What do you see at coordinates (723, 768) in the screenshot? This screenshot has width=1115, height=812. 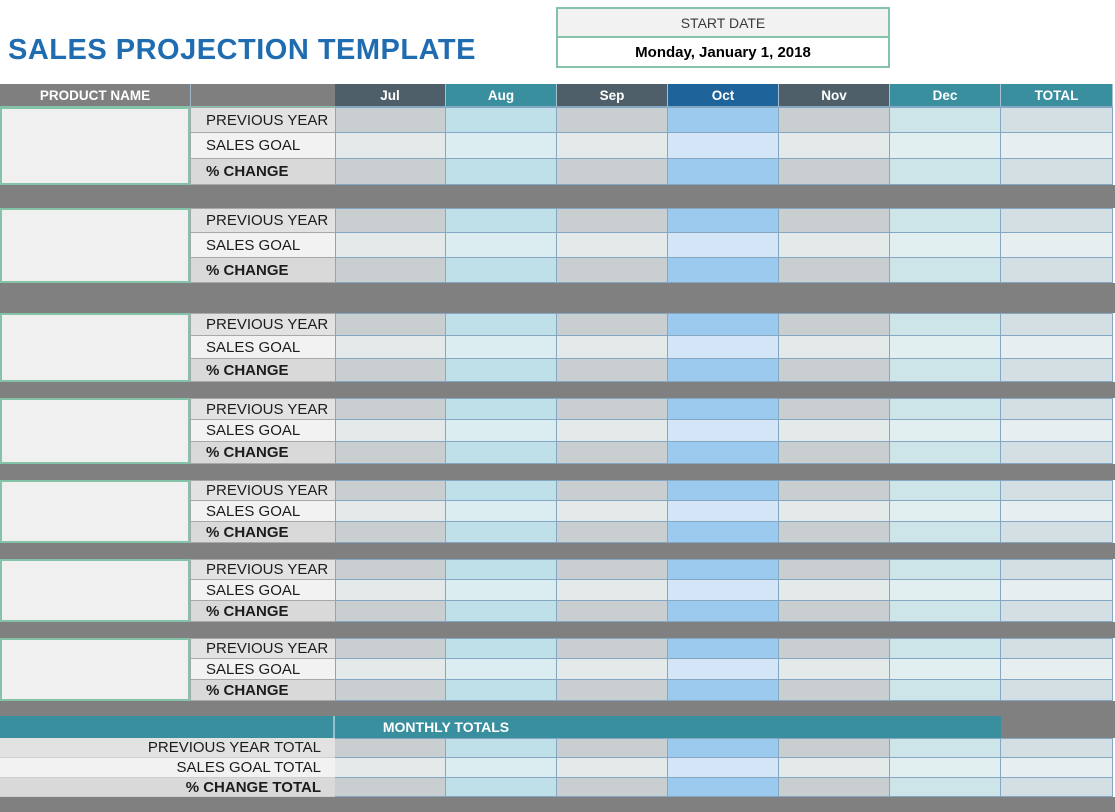 I see `total-cell-oct` at bounding box center [723, 768].